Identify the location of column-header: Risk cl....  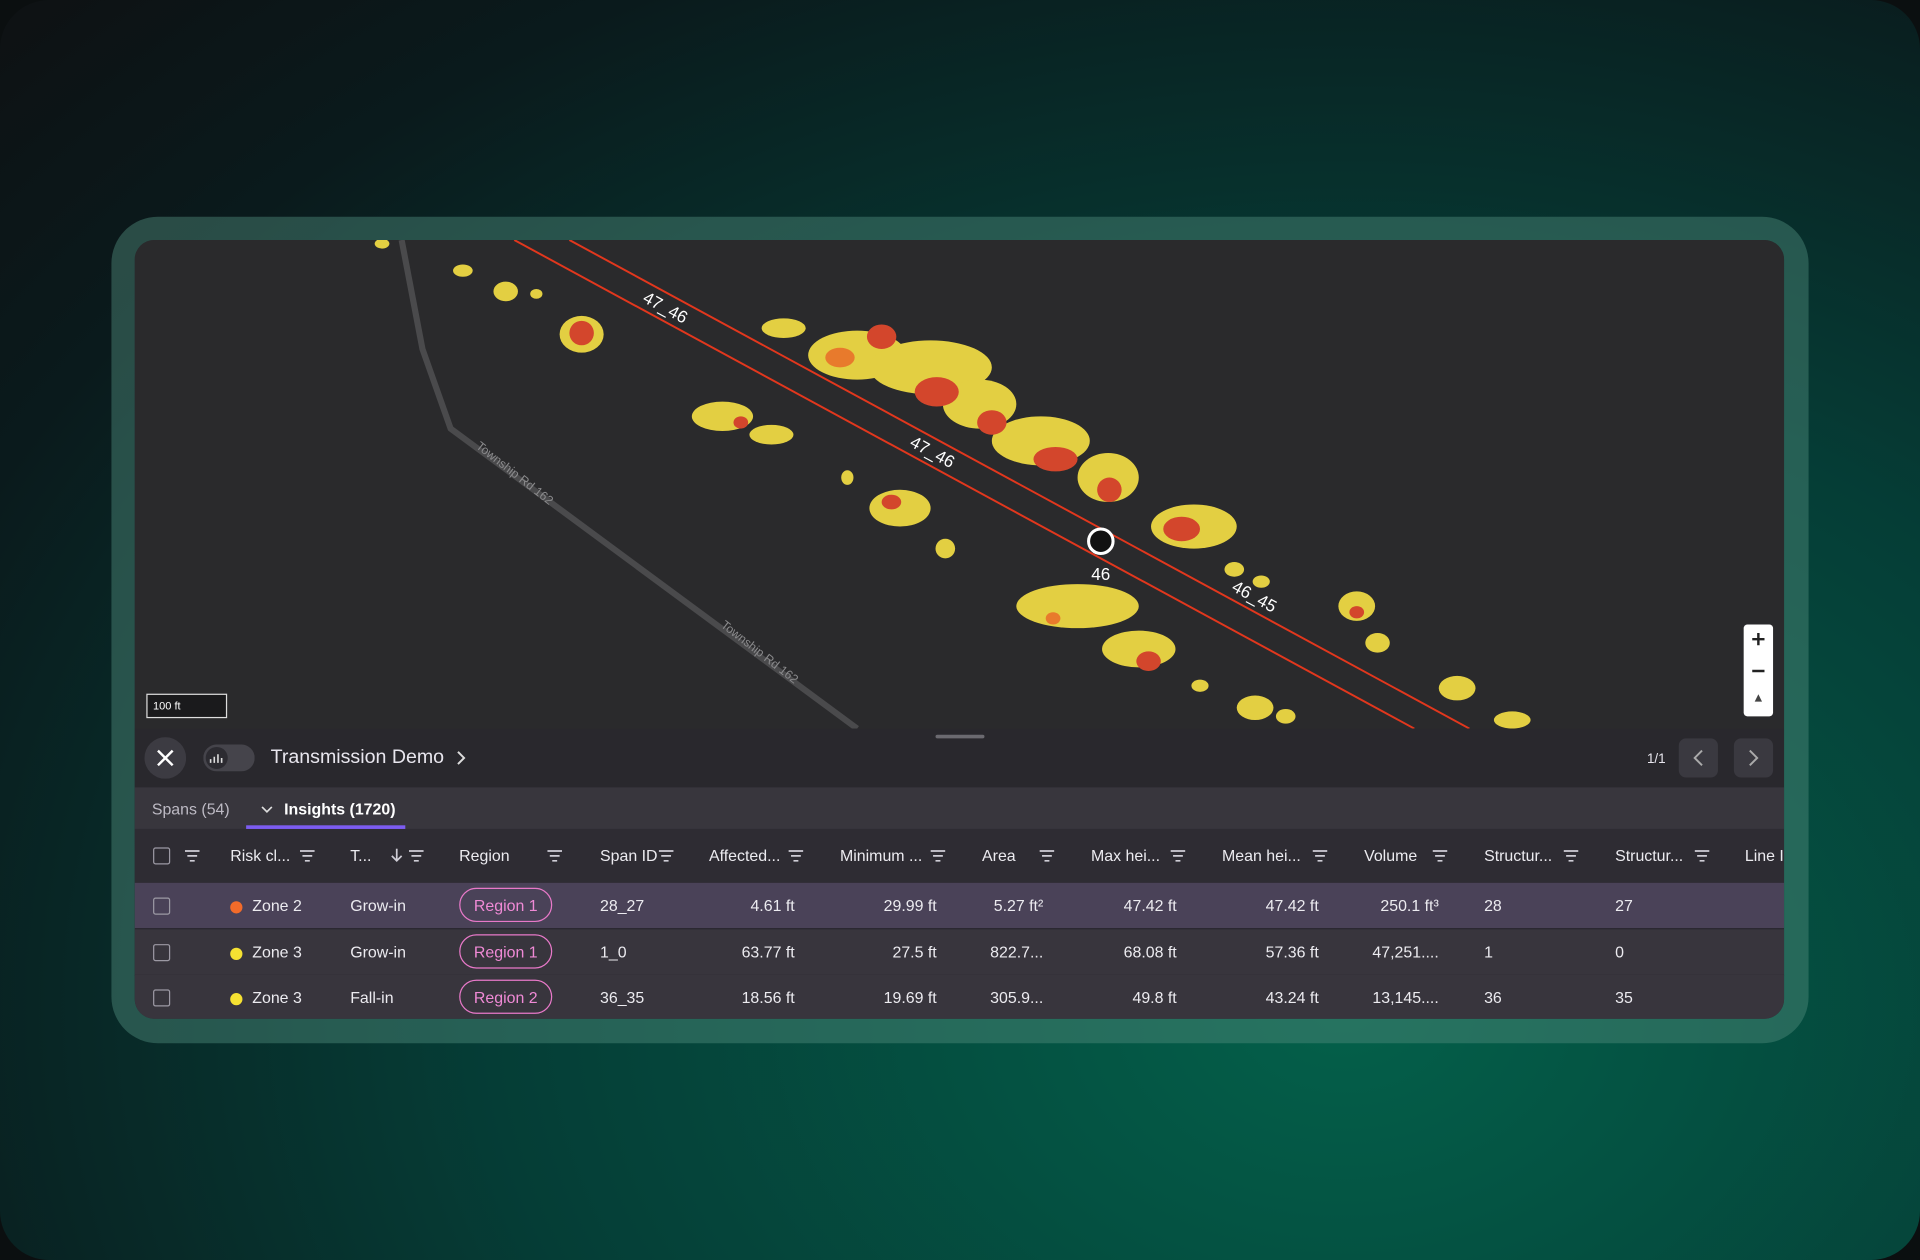
(260, 855).